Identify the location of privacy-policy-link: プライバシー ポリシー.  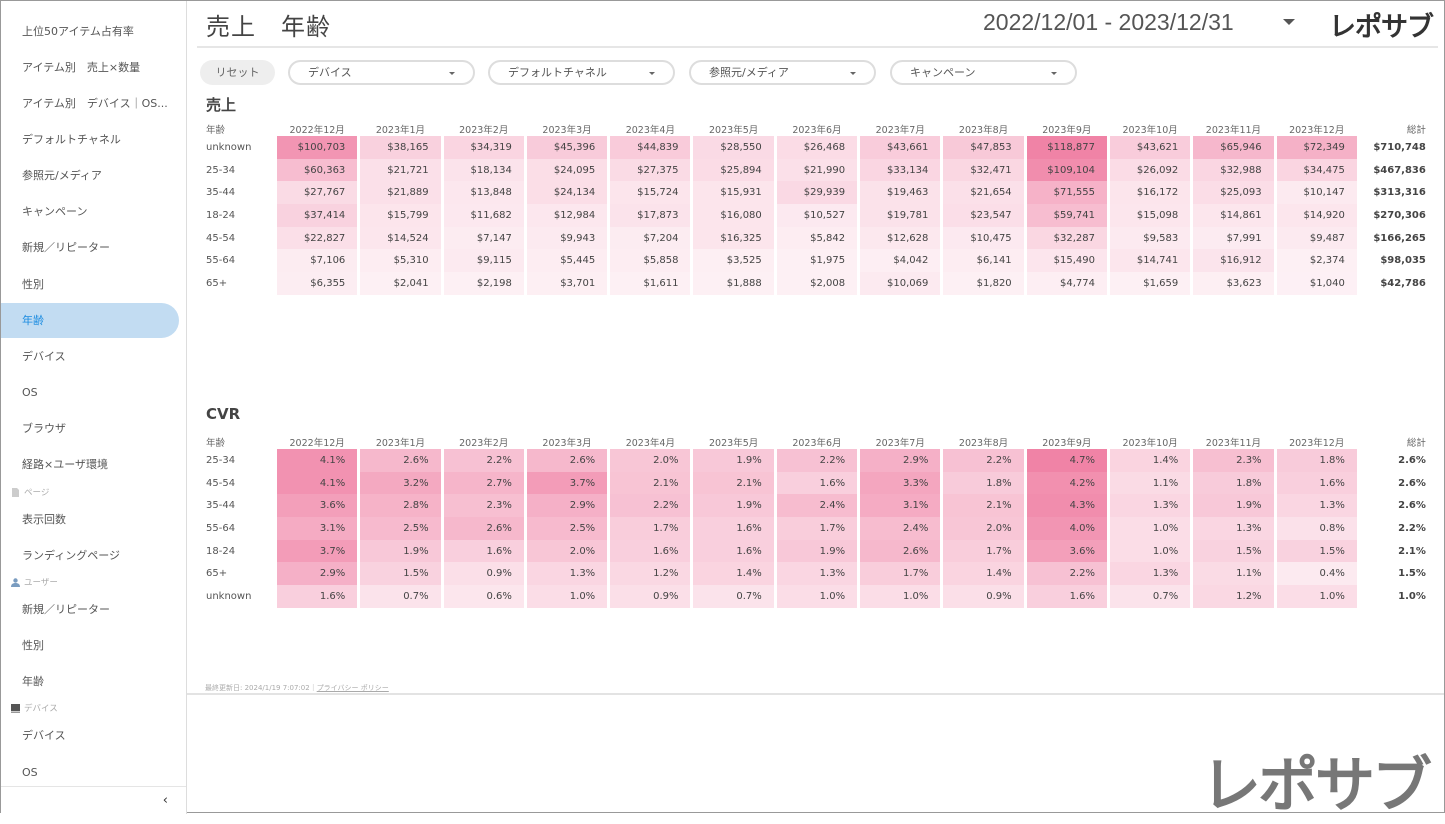
(352, 688).